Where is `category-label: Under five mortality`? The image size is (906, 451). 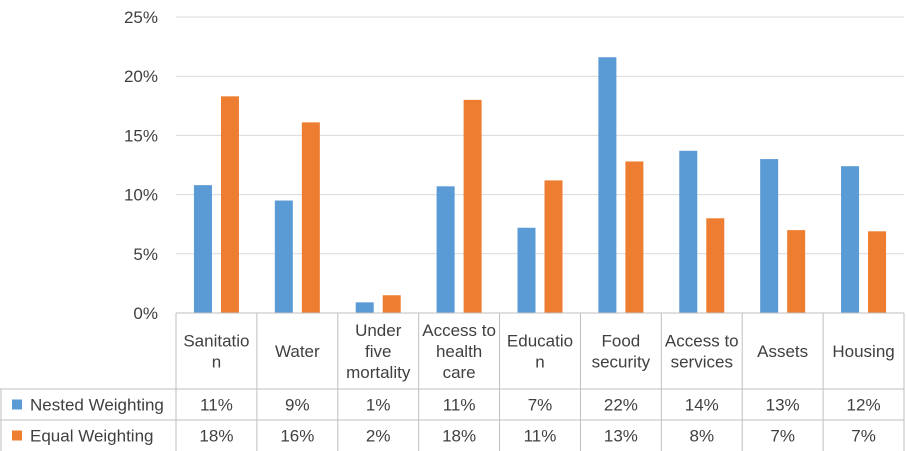 category-label: Under five mortality is located at coordinates (378, 351).